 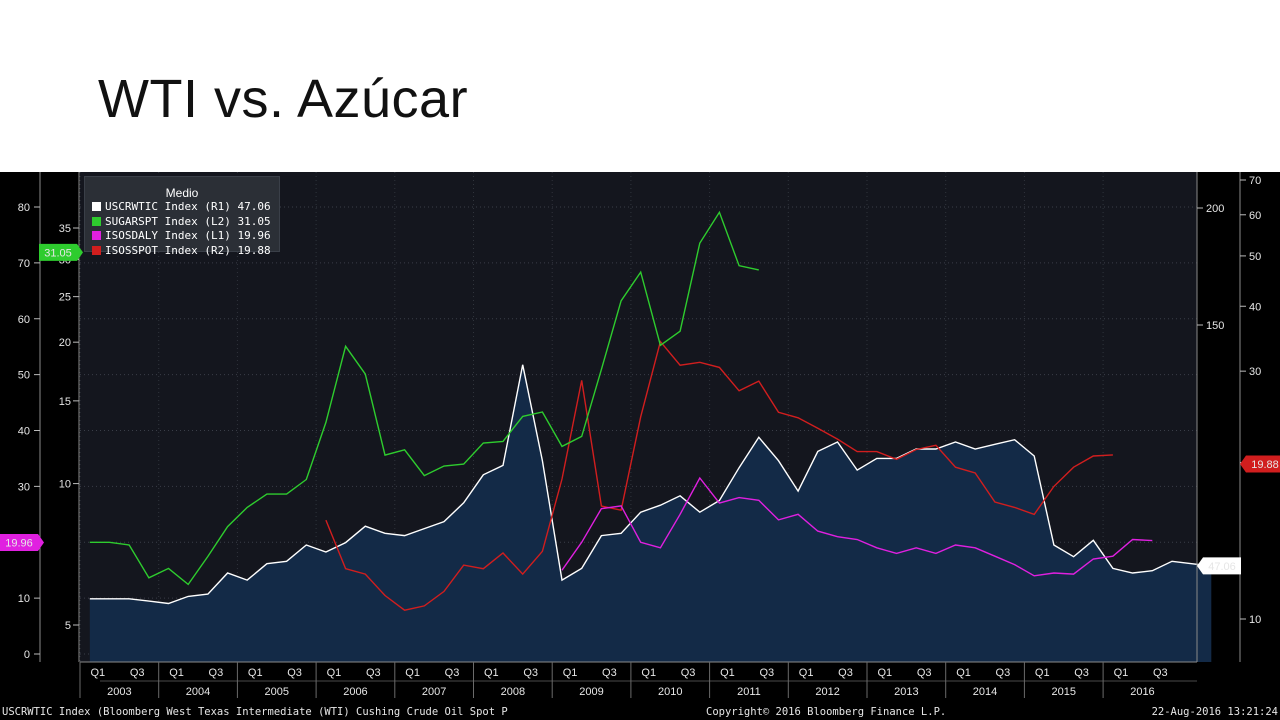 What do you see at coordinates (24, 376) in the screenshot?
I see `y-tick-label-l1: 50` at bounding box center [24, 376].